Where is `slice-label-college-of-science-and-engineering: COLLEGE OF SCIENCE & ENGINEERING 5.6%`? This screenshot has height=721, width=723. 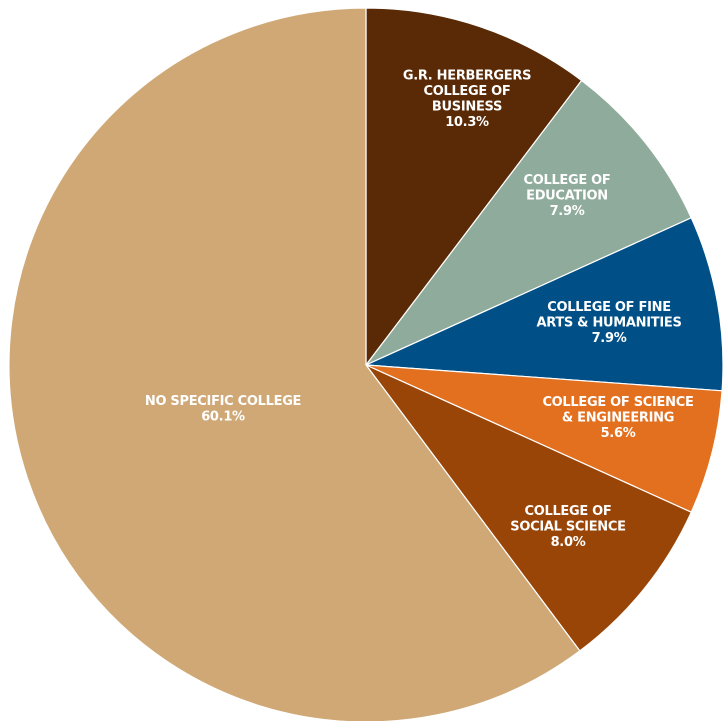
slice-label-college-of-science-and-engineering: COLLEGE OF SCIENCE & ENGINEERING 5.6% is located at coordinates (617, 418).